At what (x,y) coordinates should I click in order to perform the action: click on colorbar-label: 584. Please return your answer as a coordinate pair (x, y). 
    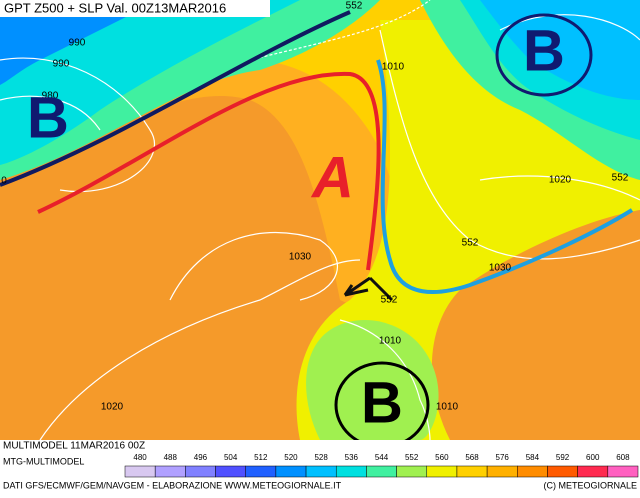
    Looking at the image, I should click on (533, 457).